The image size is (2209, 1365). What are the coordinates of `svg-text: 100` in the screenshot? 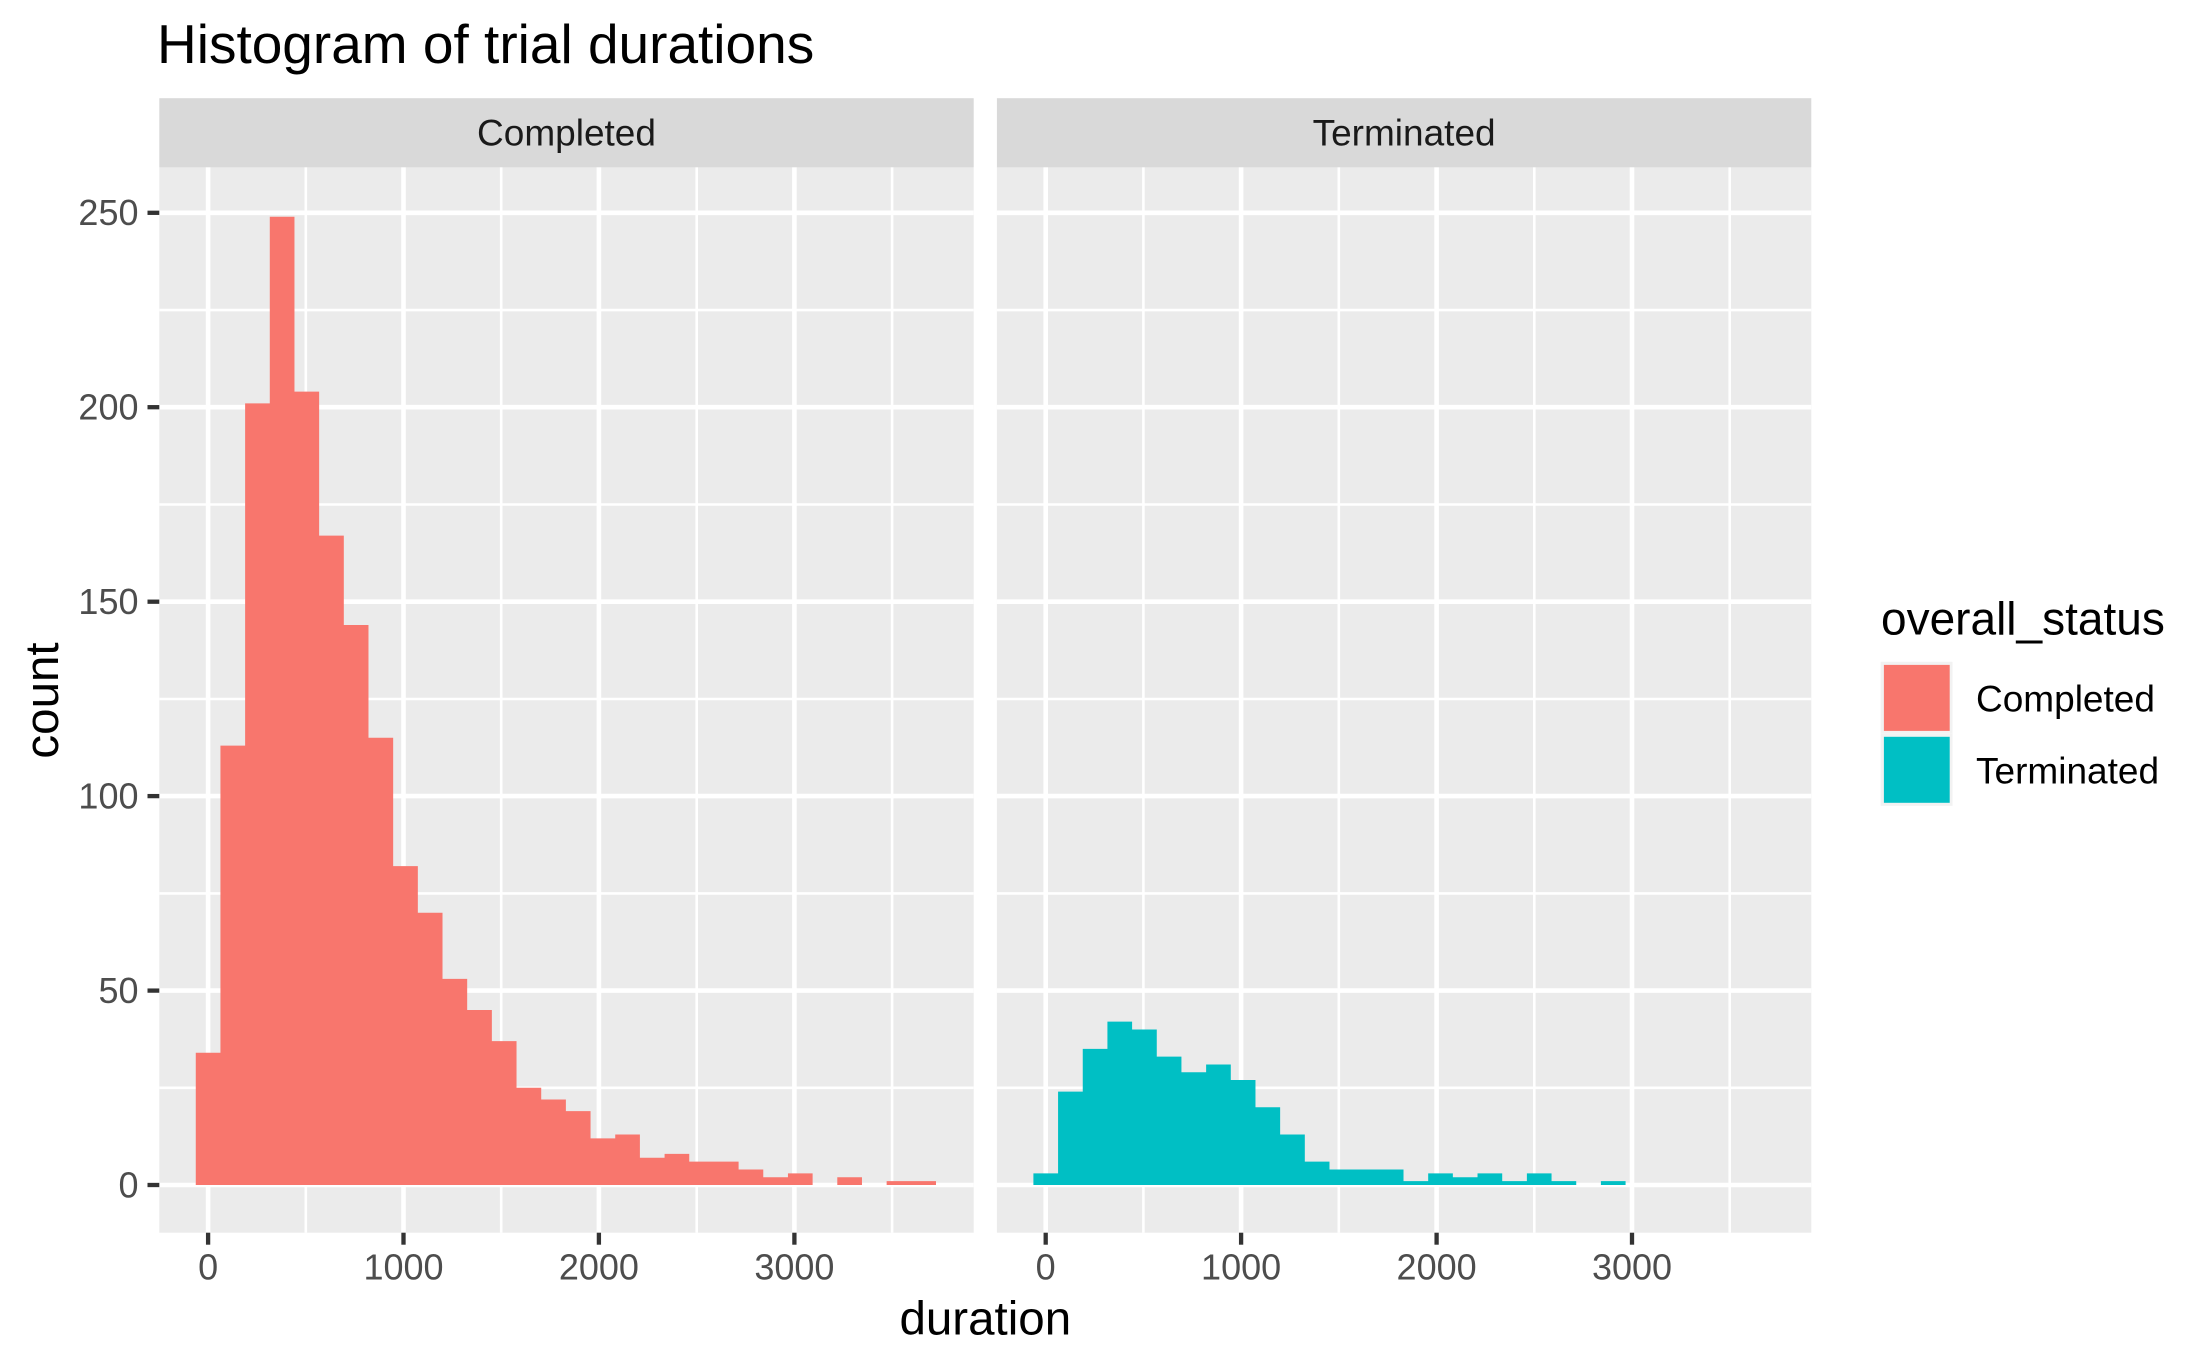 It's located at (108, 796).